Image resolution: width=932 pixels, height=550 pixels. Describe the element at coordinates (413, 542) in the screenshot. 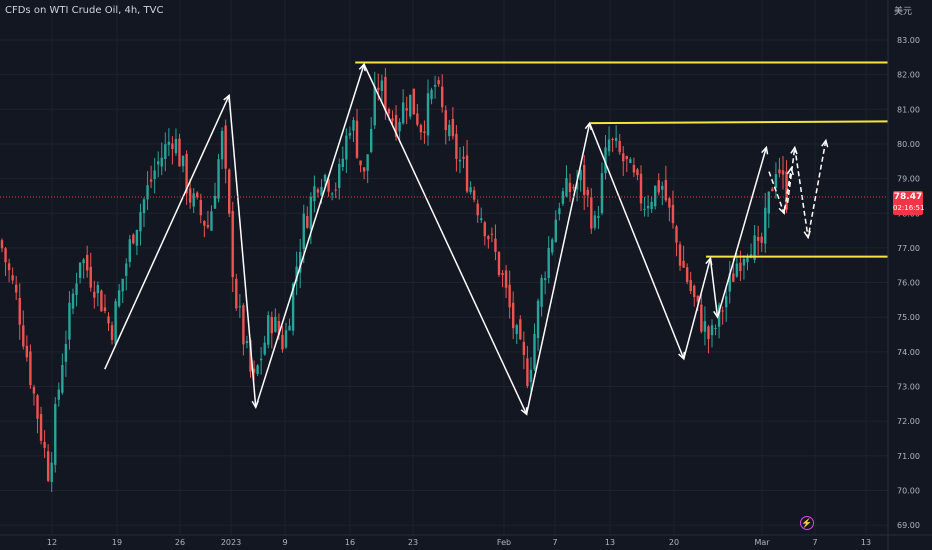

I see `x-tick-label: 23` at that location.